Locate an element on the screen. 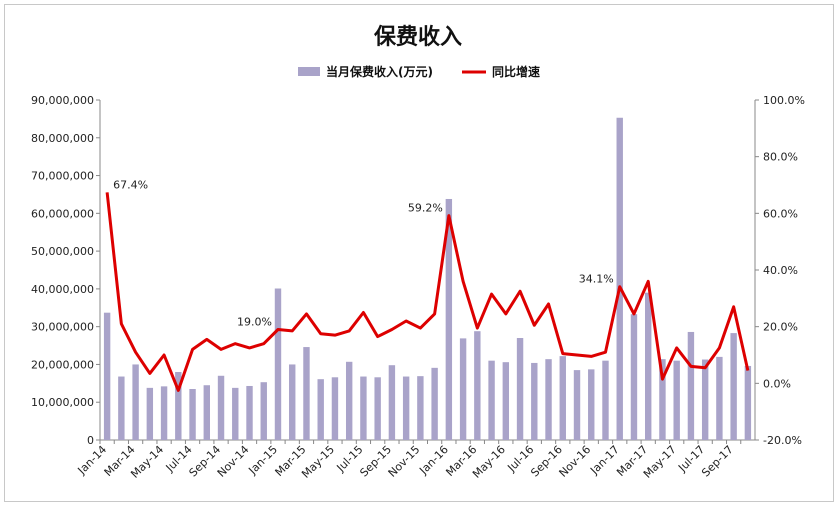 This screenshot has height=507, width=840. data-label: 67.4% is located at coordinates (130, 184).